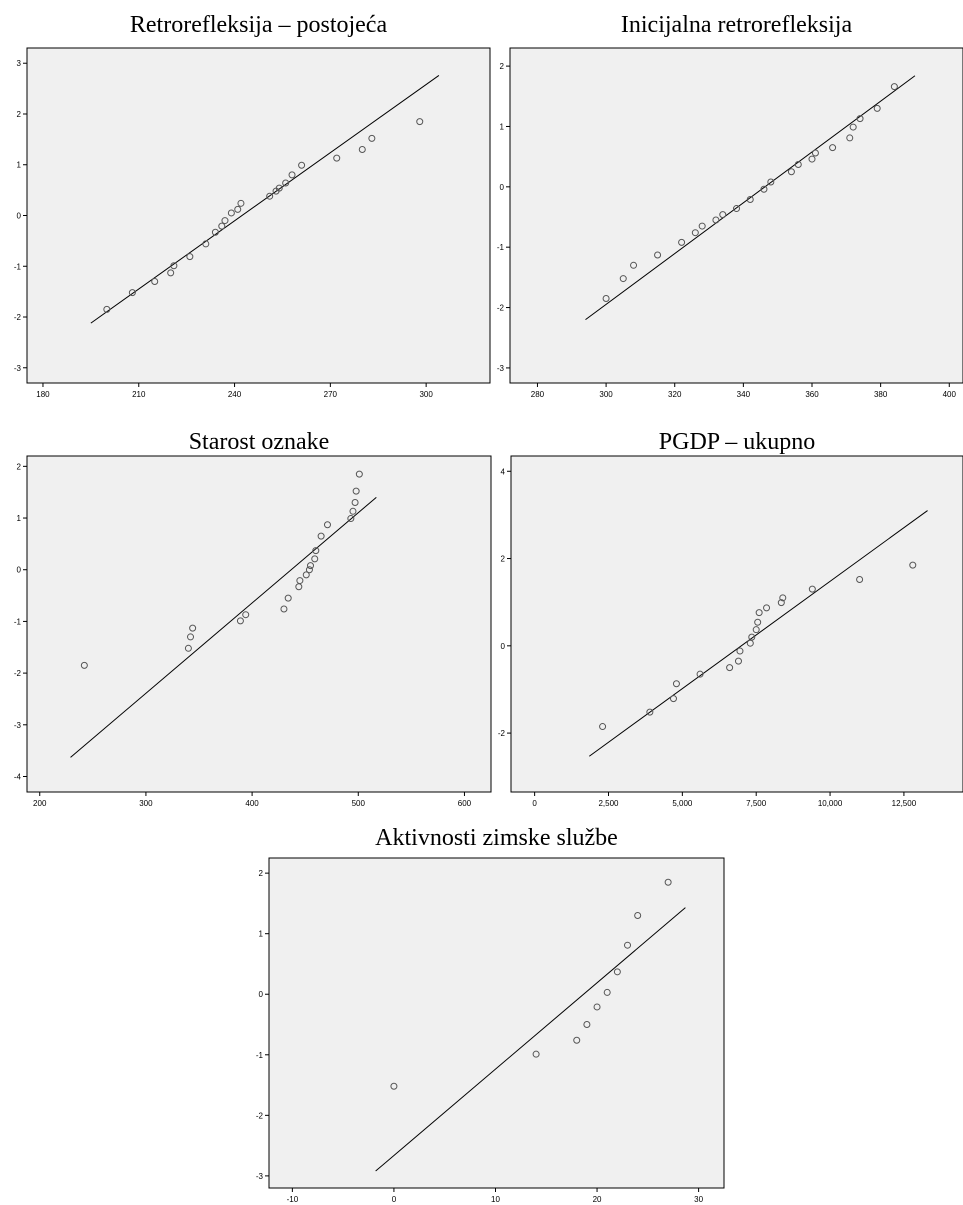 The height and width of the screenshot is (1205, 963). Describe the element at coordinates (608, 803) in the screenshot. I see `x-tick-label: 2,500` at that location.